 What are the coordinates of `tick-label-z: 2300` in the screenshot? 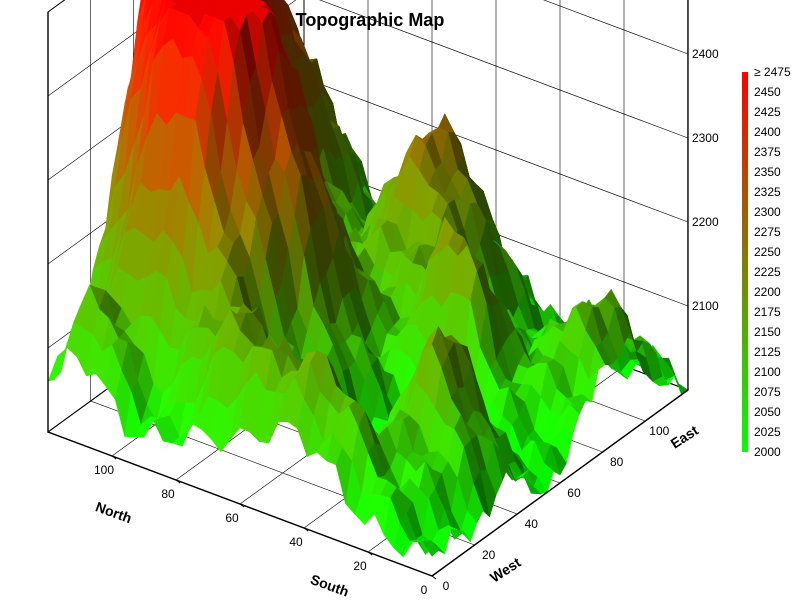 It's located at (705, 138).